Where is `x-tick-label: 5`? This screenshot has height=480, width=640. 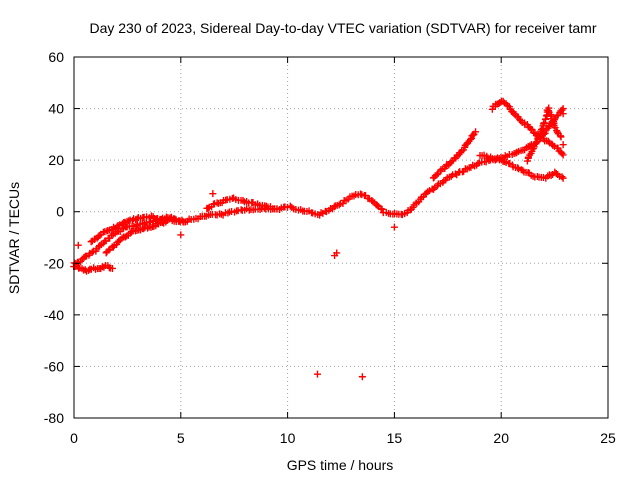 x-tick-label: 5 is located at coordinates (181, 438).